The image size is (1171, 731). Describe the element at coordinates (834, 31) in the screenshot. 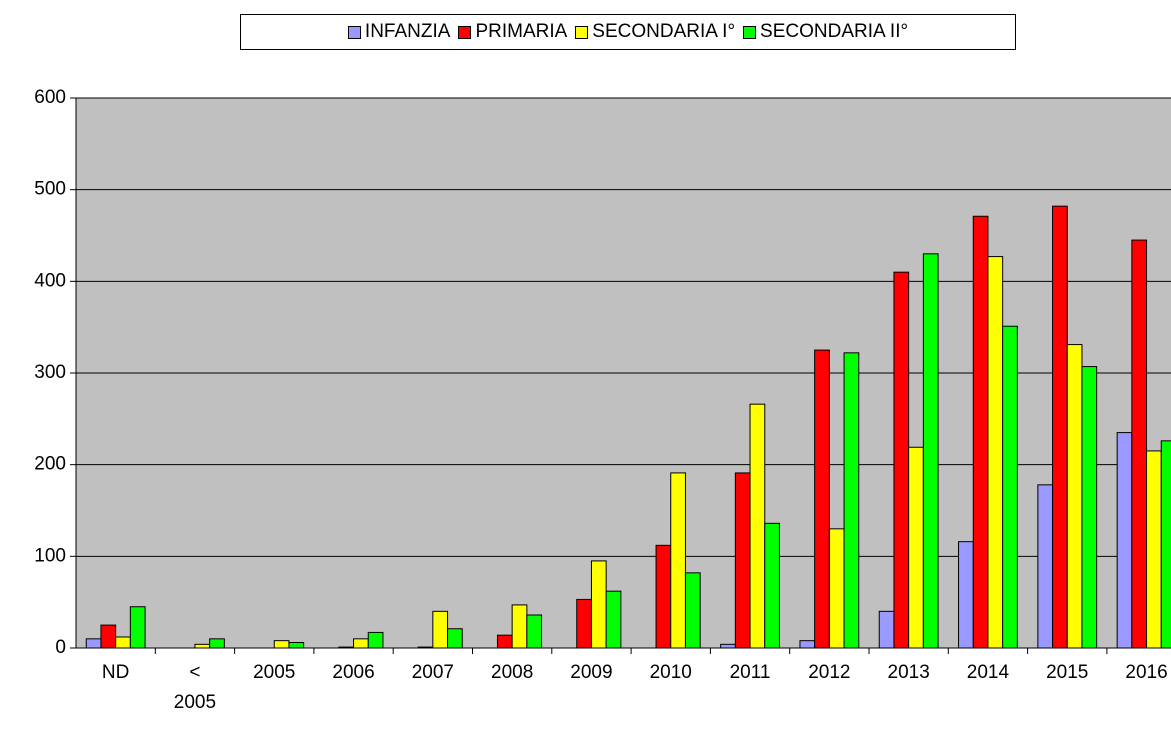

I see `legend-label: SECONDARIA II°` at that location.